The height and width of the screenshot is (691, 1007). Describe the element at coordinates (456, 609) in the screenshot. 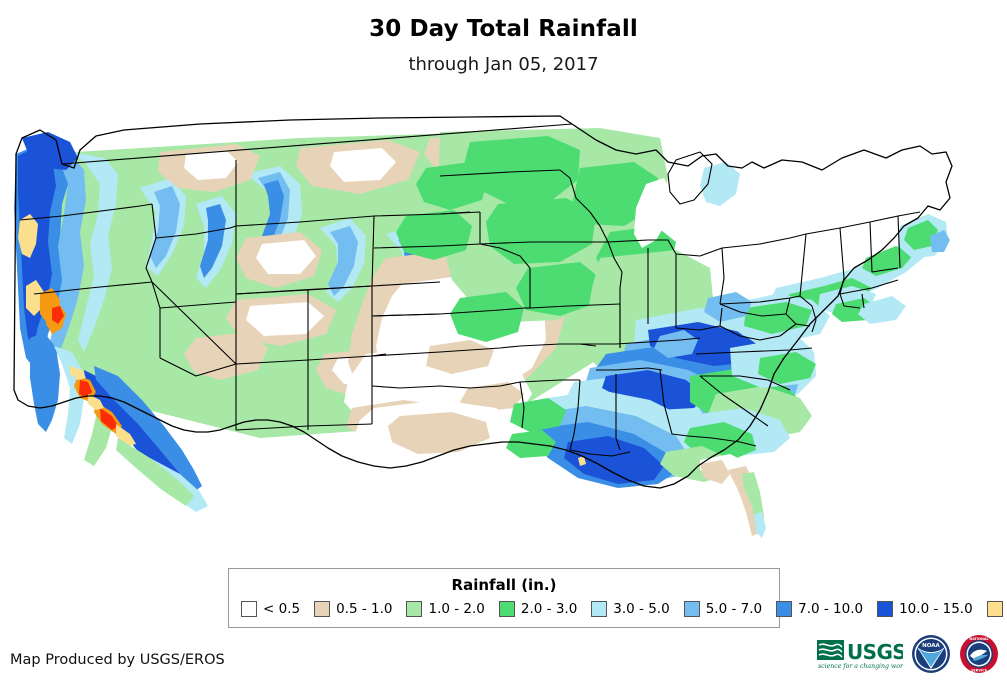

I see `legend-label-1-0-2-0: 1.0 - 2.0` at that location.